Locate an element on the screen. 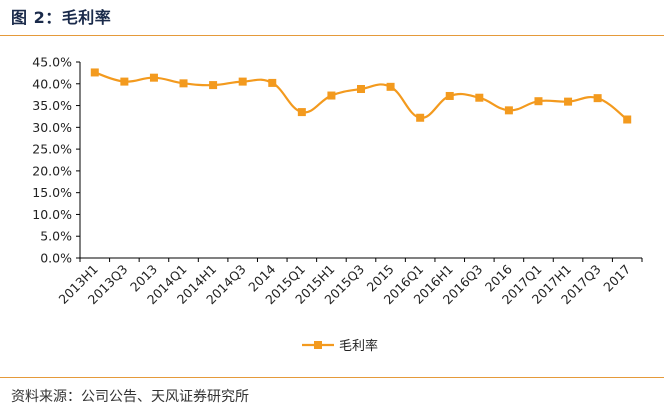  y-tick-label: 15.0% is located at coordinates (52, 192).